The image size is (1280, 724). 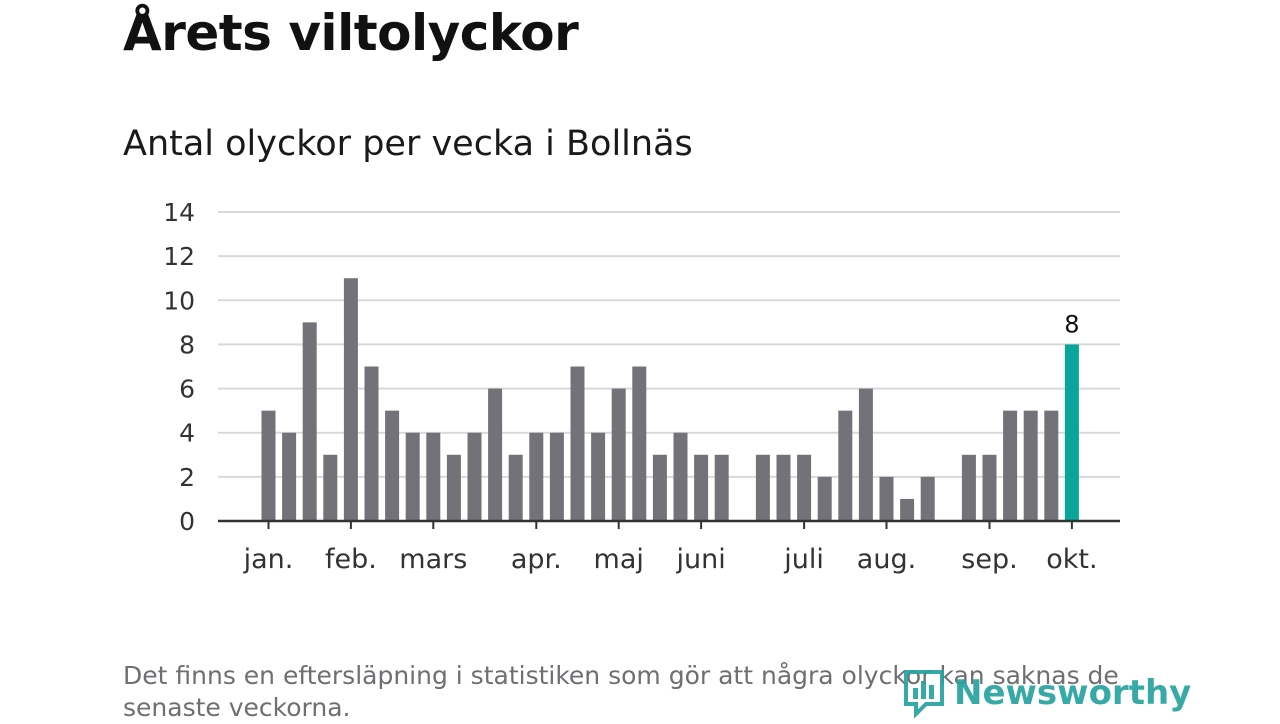 I want to click on chart-title: Årets viltolyckor, so click(x=351, y=33).